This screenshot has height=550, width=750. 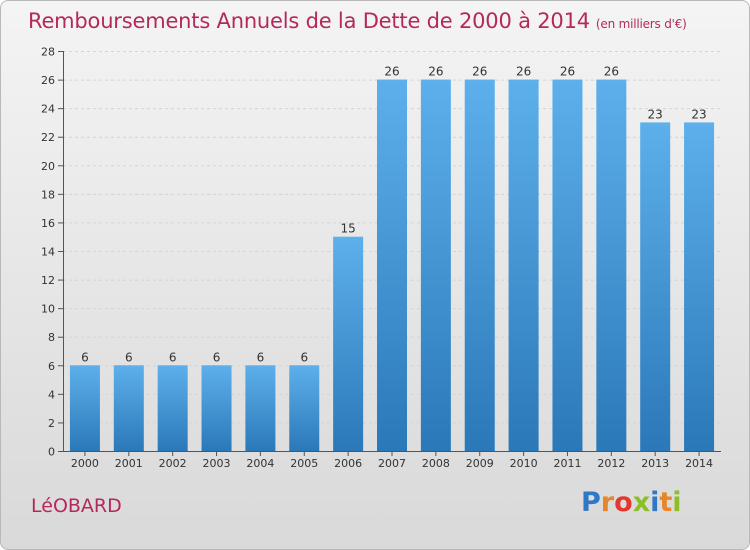 I want to click on logo-letter: t, so click(x=666, y=502).